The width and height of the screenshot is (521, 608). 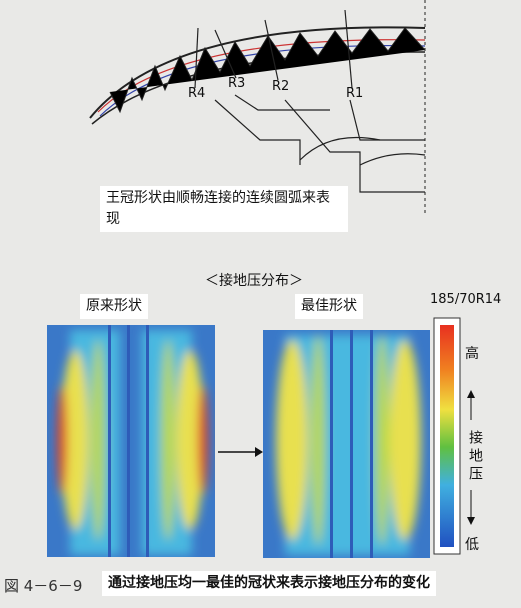 What do you see at coordinates (466, 299) in the screenshot?
I see `tire-size: 185/70R14` at bounding box center [466, 299].